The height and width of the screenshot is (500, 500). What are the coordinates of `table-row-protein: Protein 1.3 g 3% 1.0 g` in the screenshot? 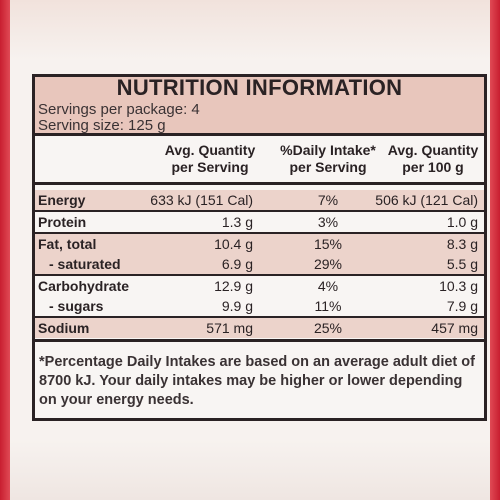 It's located at (259, 221).